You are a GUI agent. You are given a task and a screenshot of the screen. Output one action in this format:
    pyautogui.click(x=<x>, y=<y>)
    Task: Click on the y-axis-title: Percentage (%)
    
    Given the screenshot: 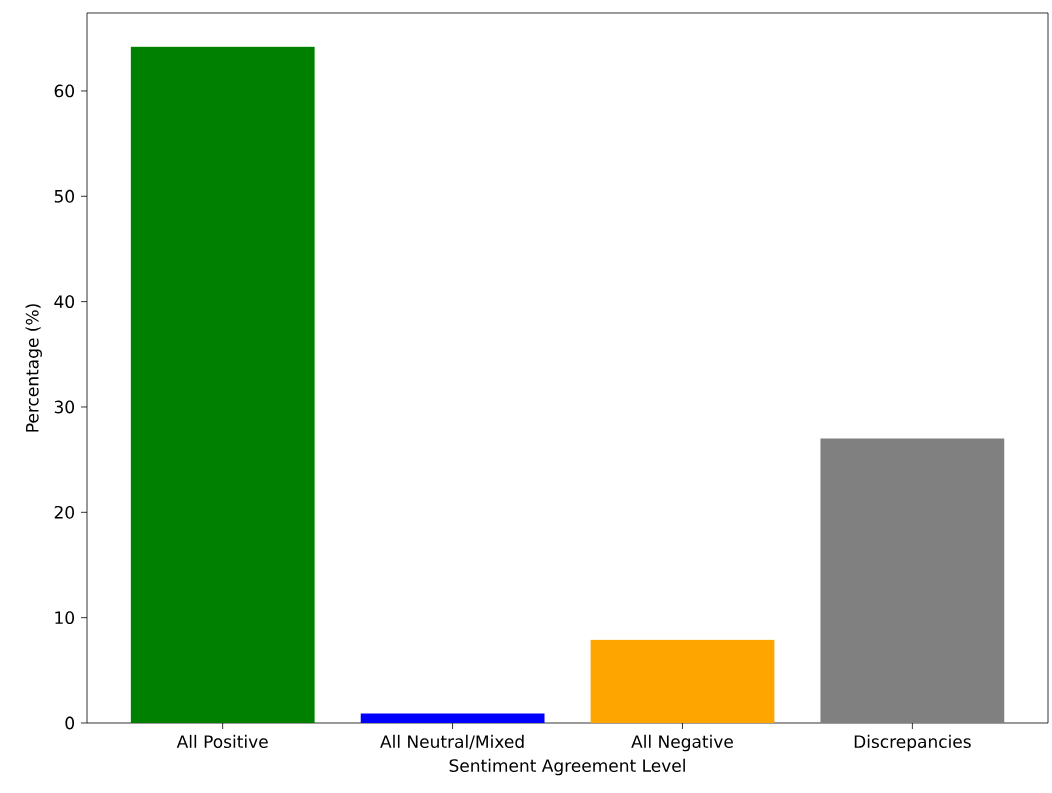 What is the action you would take?
    pyautogui.click(x=33, y=368)
    